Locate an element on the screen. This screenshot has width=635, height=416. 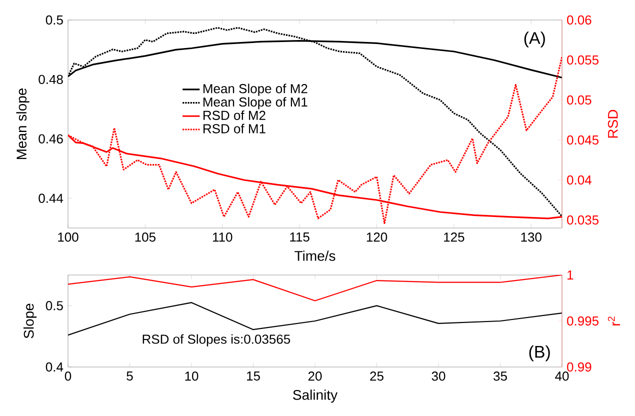
x-tick-label: 10 is located at coordinates (191, 376).